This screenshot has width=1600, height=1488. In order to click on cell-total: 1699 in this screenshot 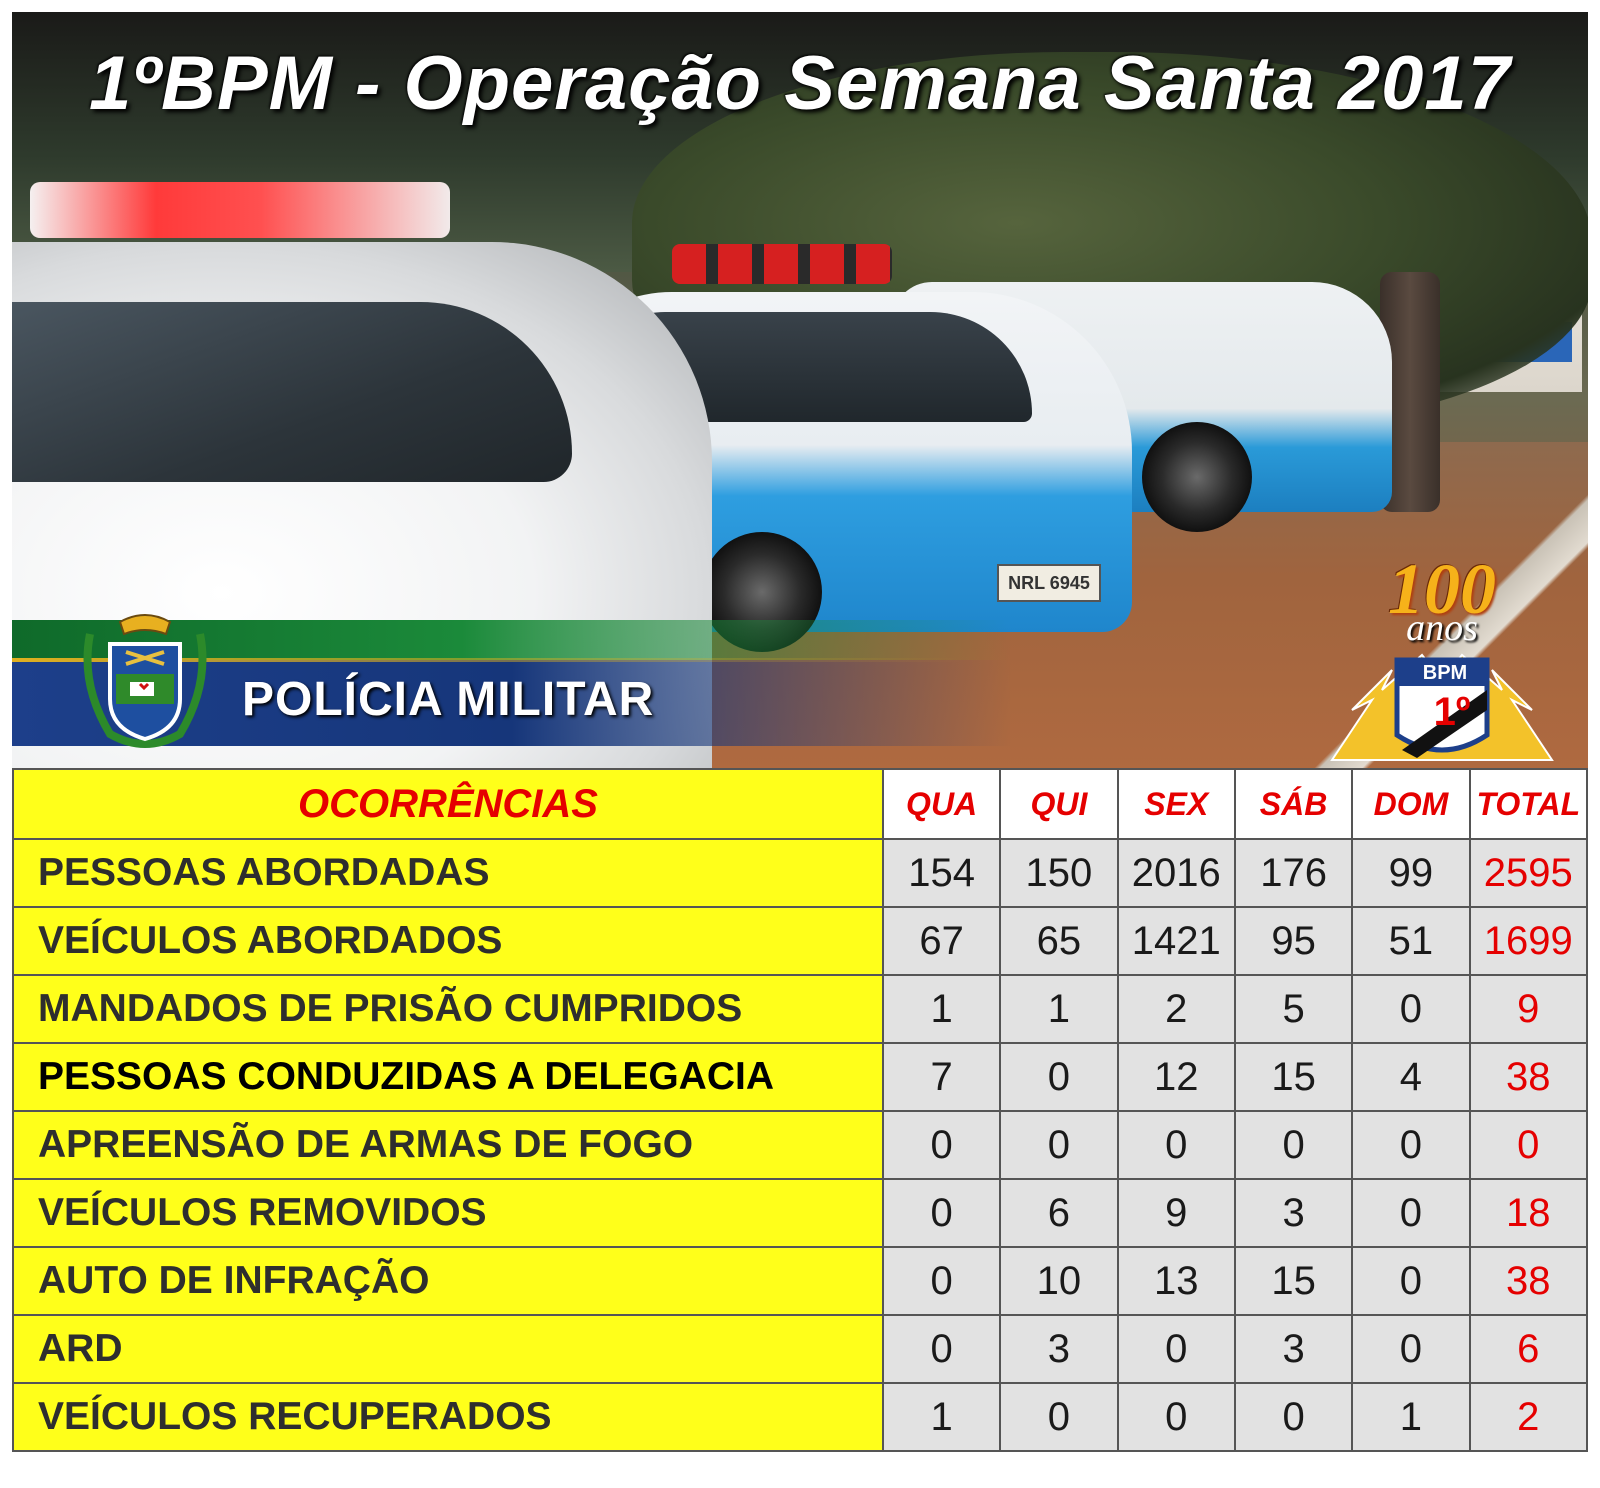, I will do `click(1528, 941)`.